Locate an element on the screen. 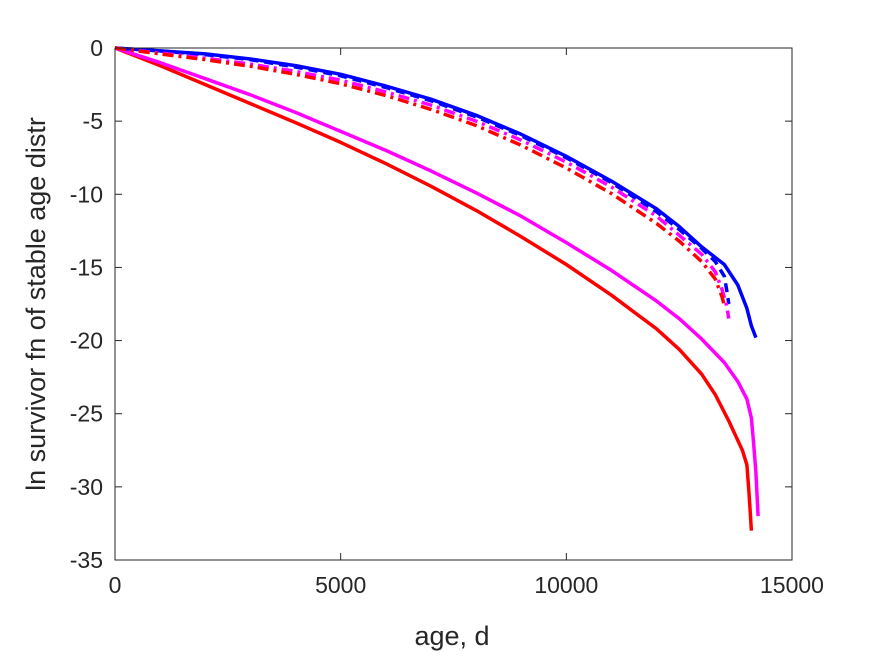  y-tick-label: -15 is located at coordinates (86, 267).